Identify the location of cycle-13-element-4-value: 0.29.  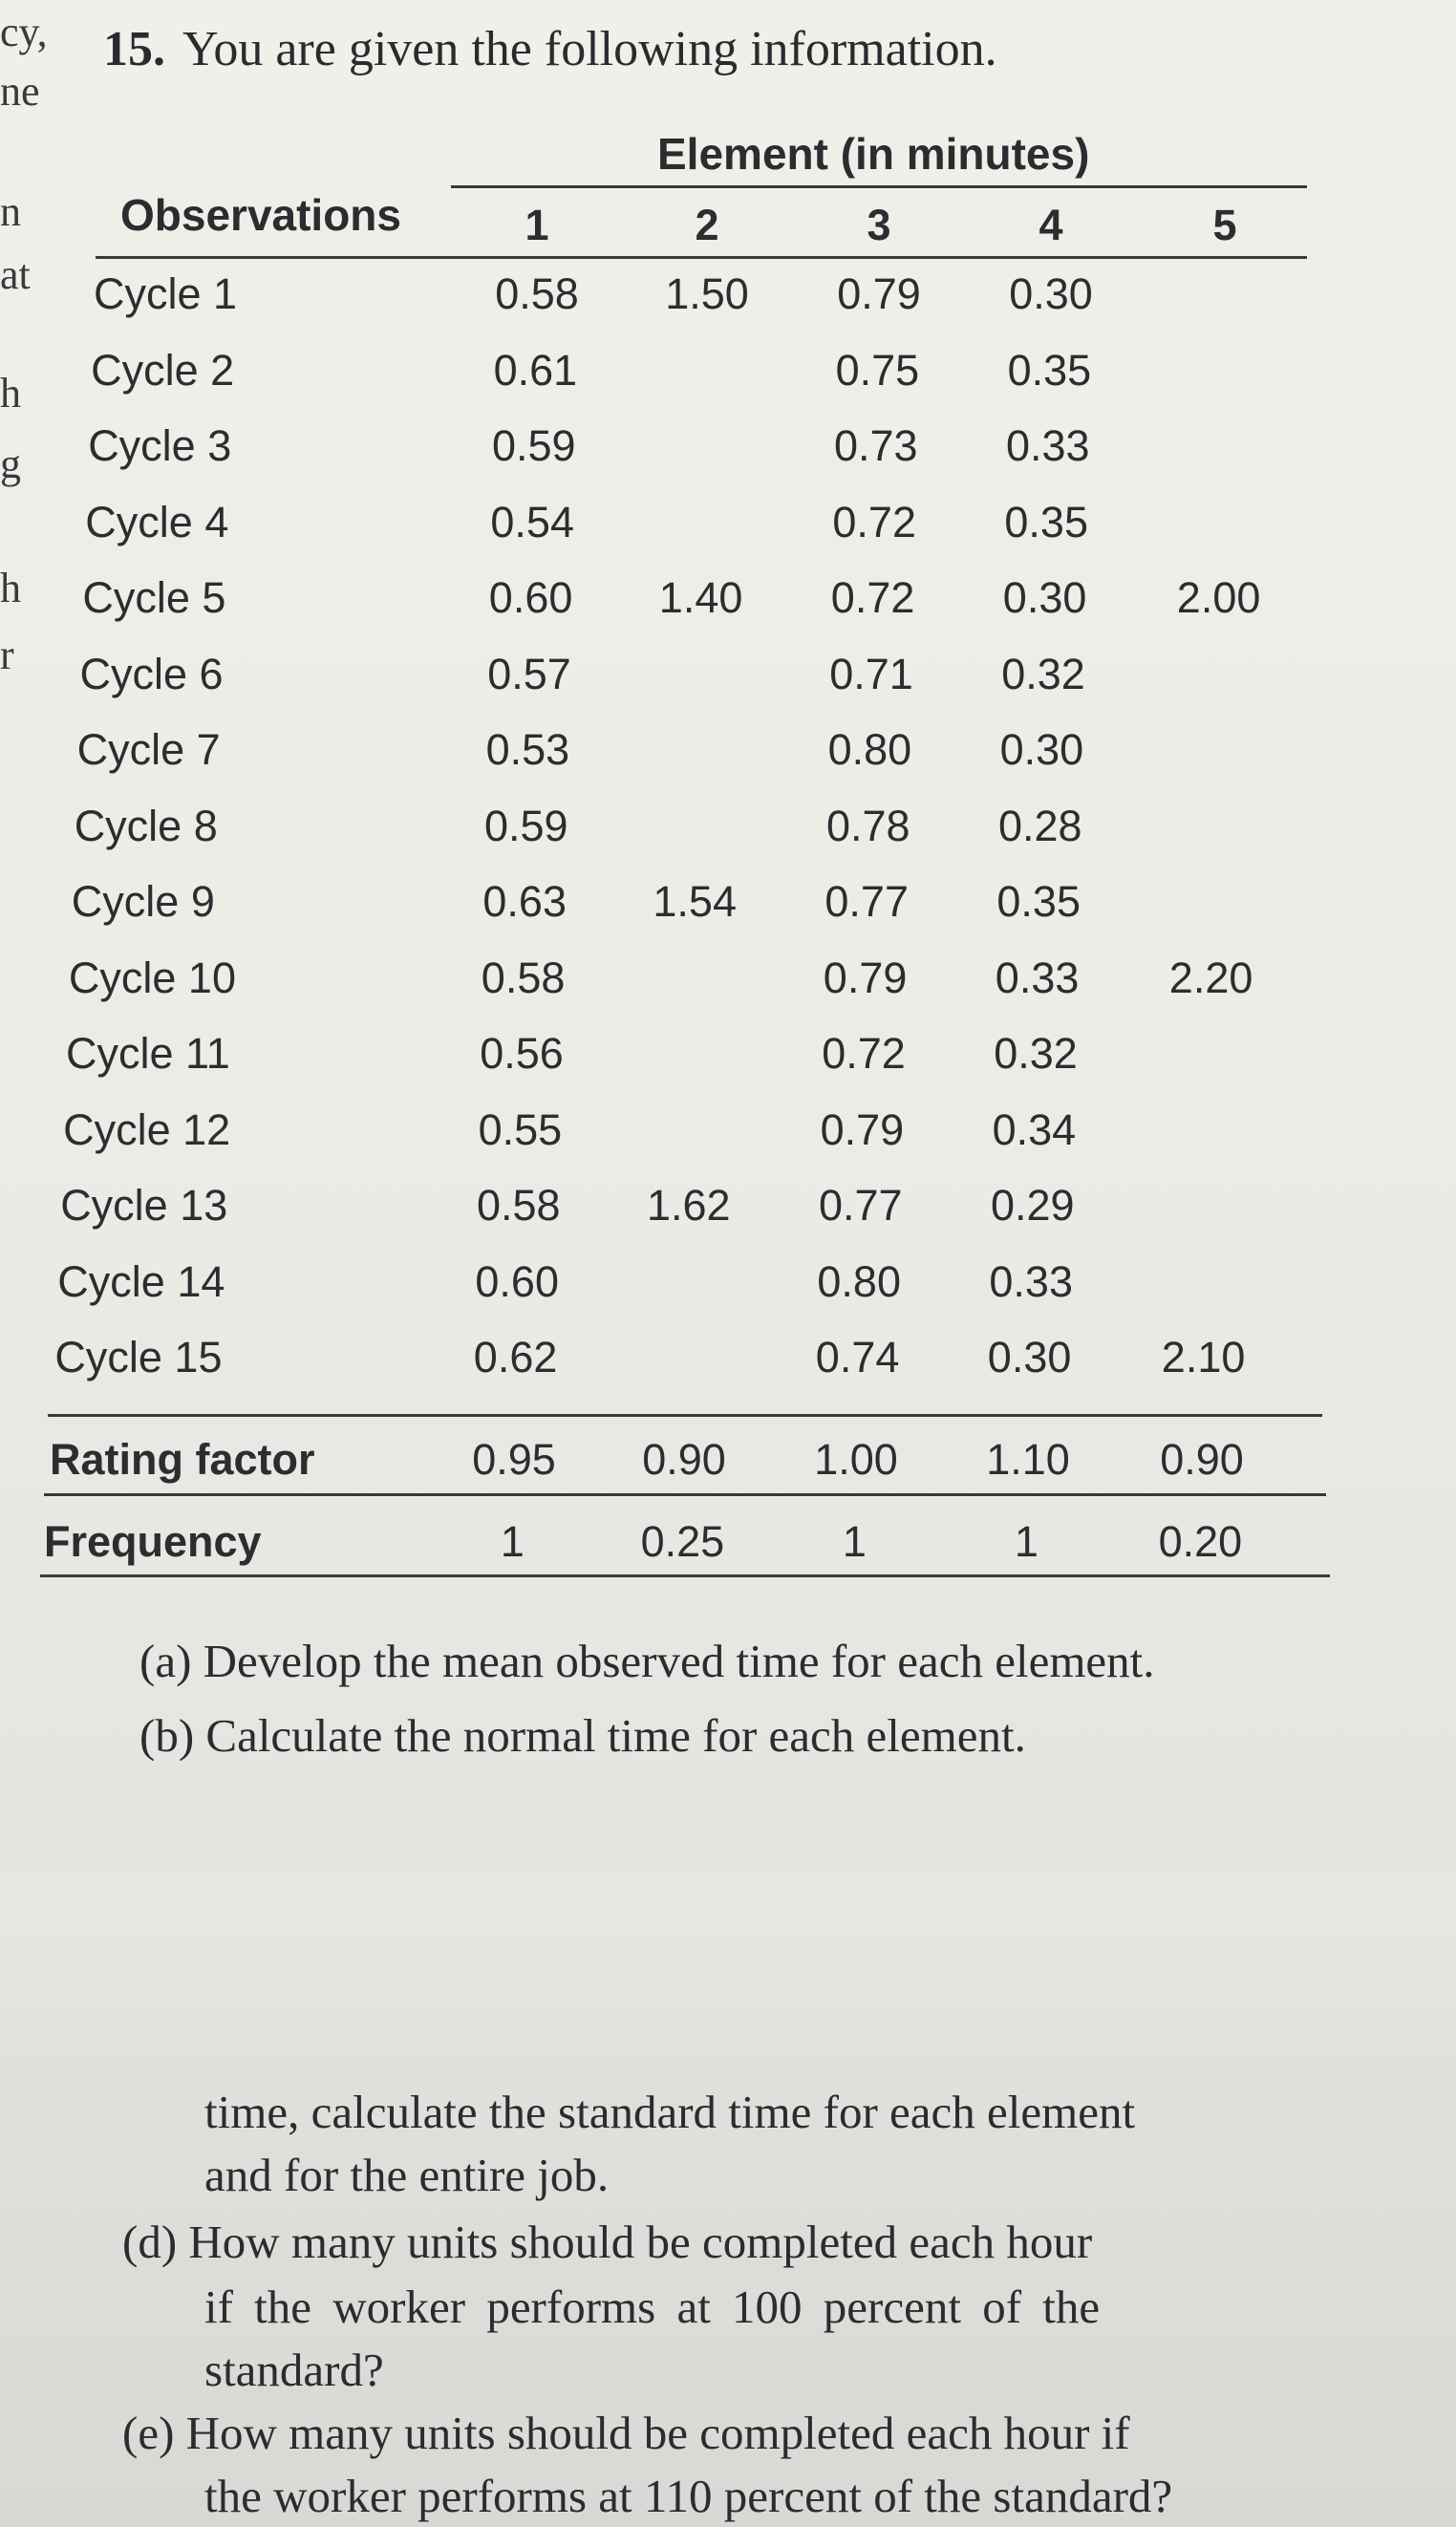
(1033, 1206).